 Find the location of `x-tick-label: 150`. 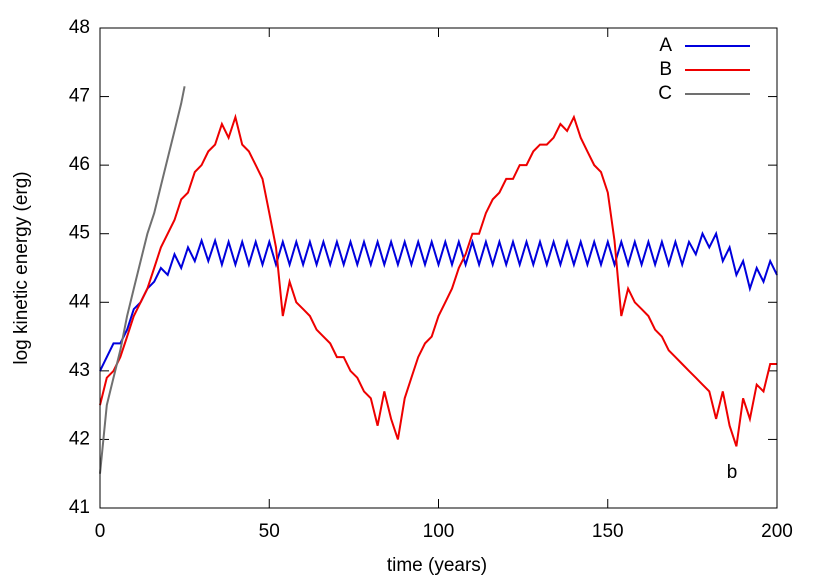

x-tick-label: 150 is located at coordinates (608, 531).